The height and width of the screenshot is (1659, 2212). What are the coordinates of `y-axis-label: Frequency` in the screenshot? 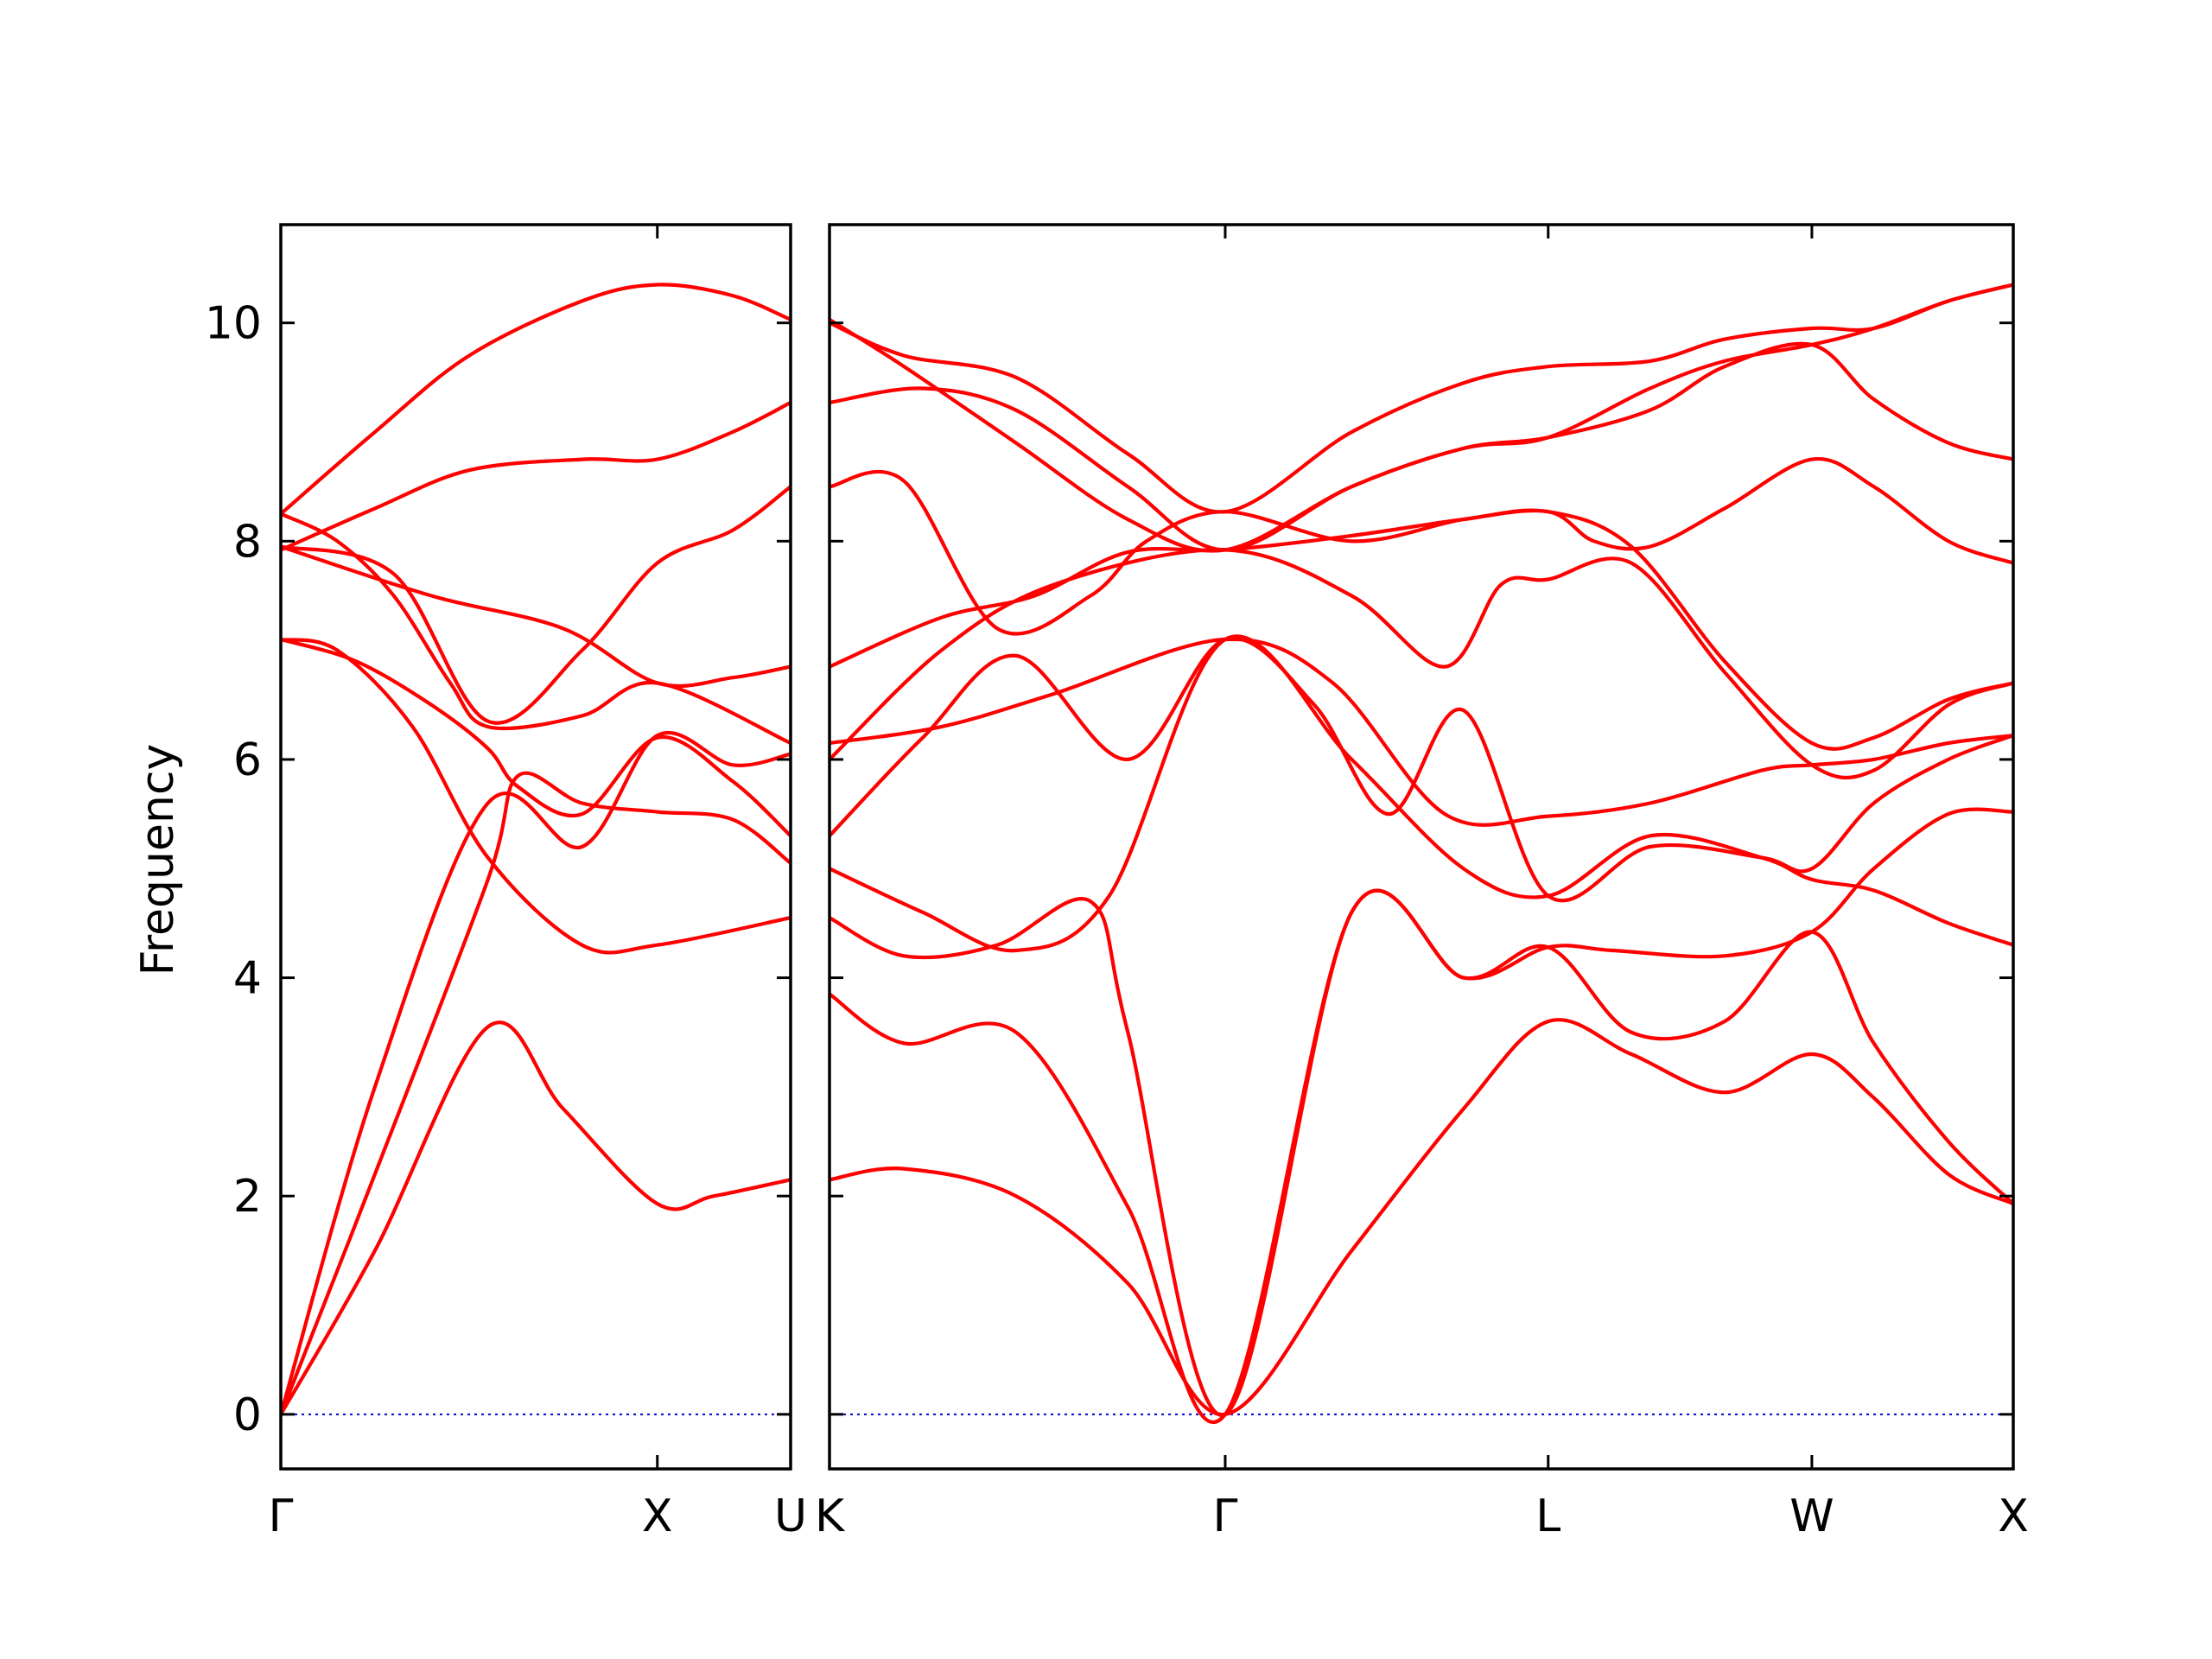 It's located at (158, 860).